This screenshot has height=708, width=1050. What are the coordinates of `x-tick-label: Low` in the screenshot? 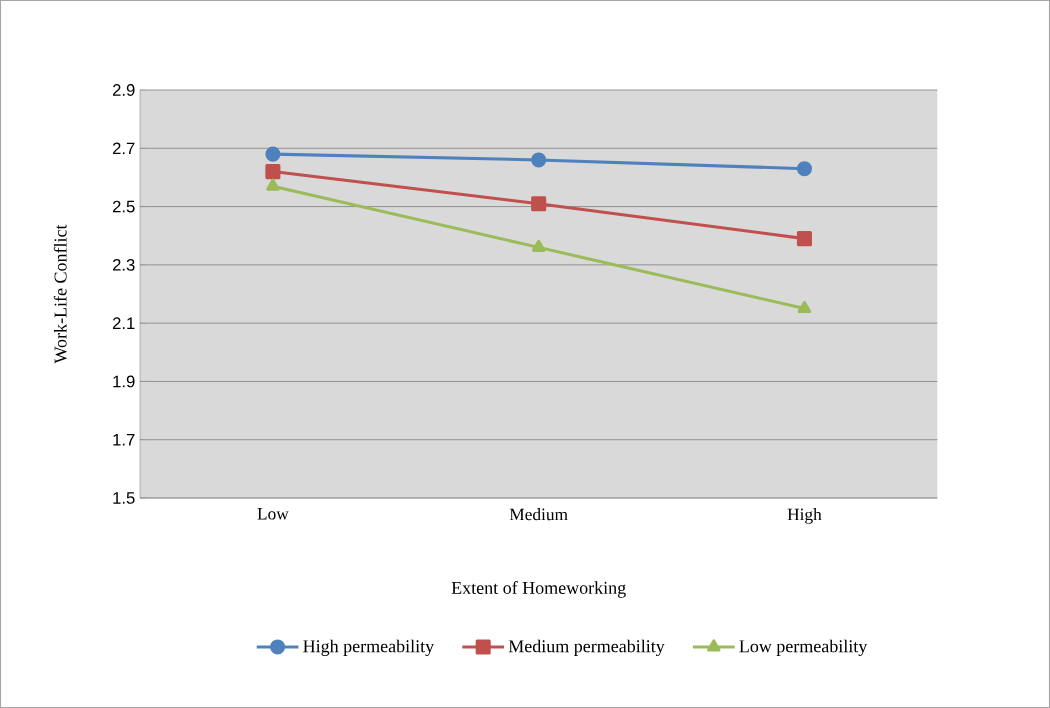 It's located at (273, 514).